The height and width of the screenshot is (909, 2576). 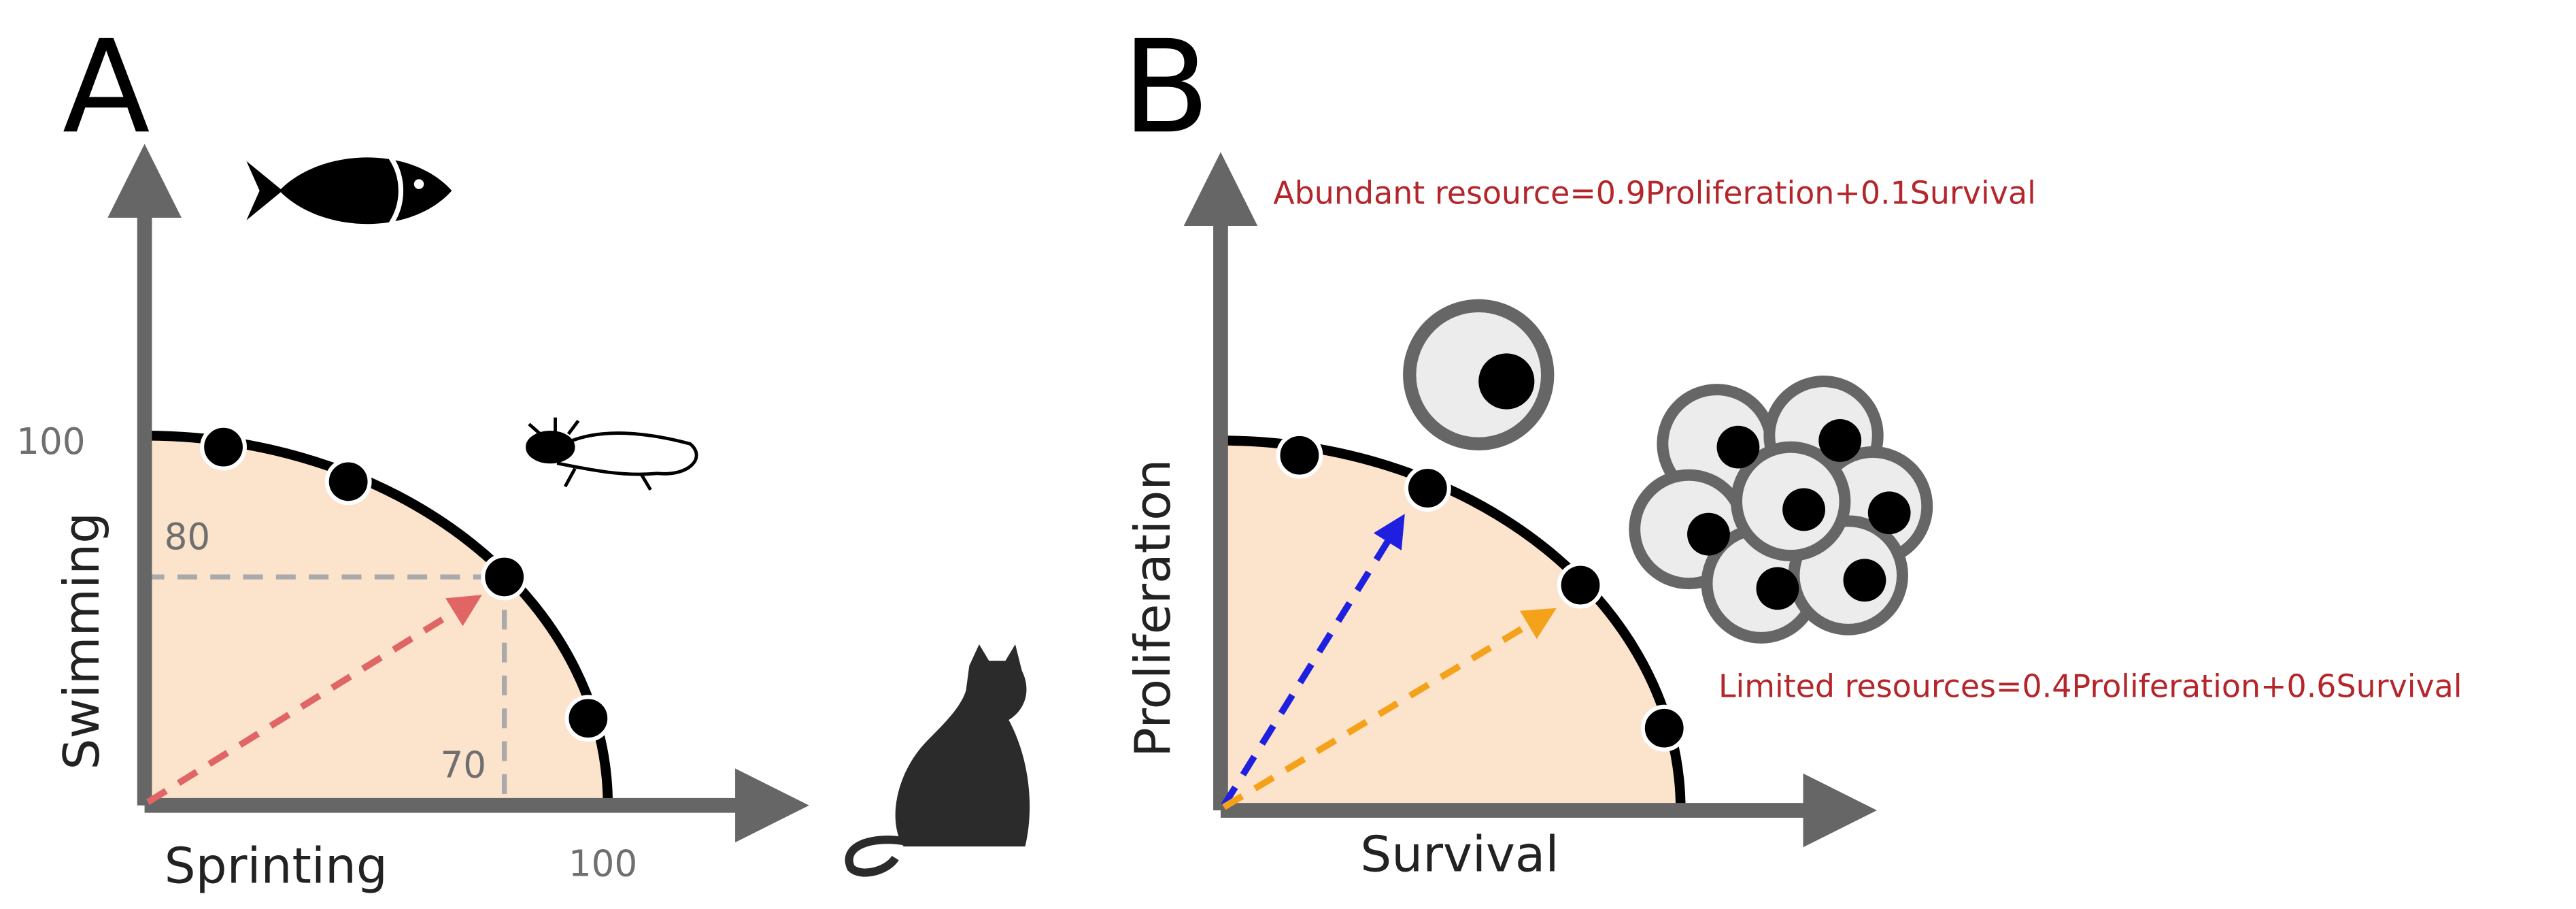 I want to click on axis-label: Proliferation, so click(x=1153, y=608).